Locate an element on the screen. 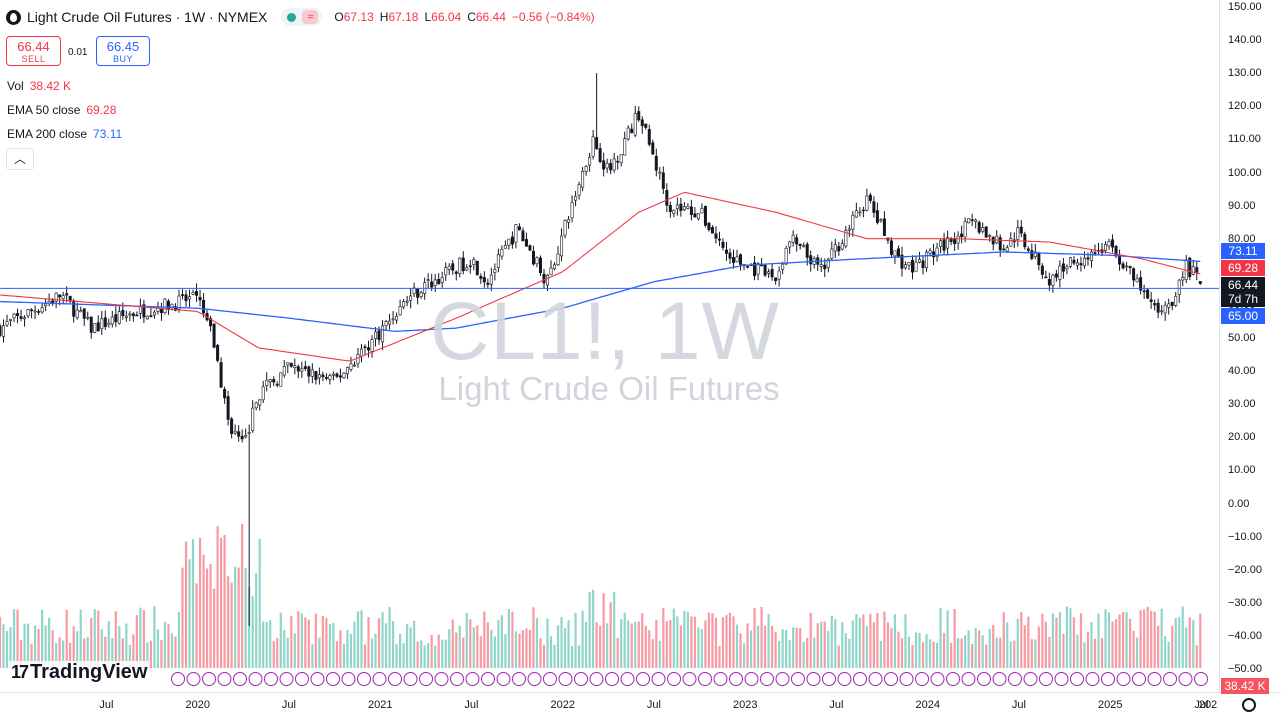 The width and height of the screenshot is (1281, 719). price-tick-label: −10.00 is located at coordinates (1245, 536).